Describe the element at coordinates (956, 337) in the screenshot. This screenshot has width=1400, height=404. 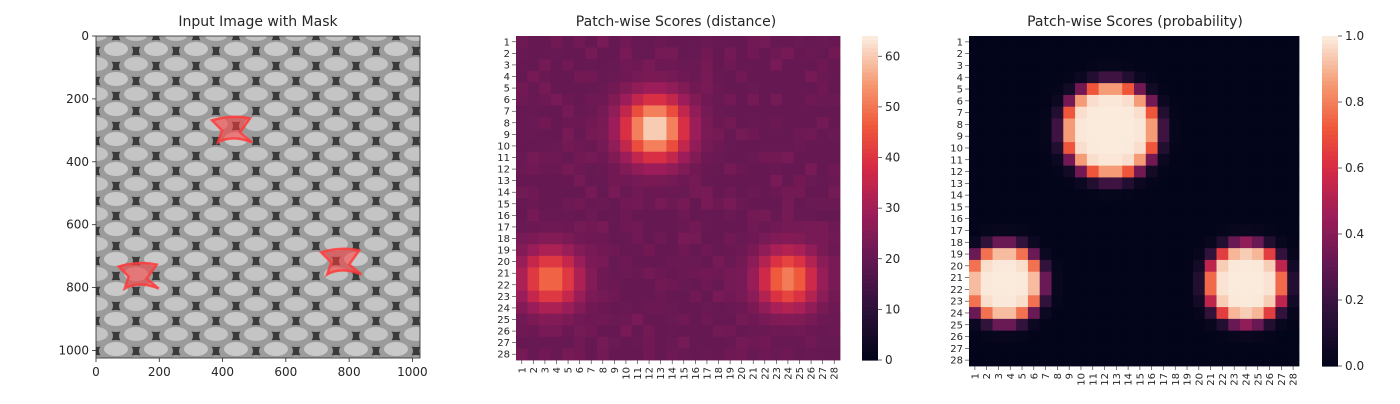
I see `heatmap-row-label: 26` at that location.